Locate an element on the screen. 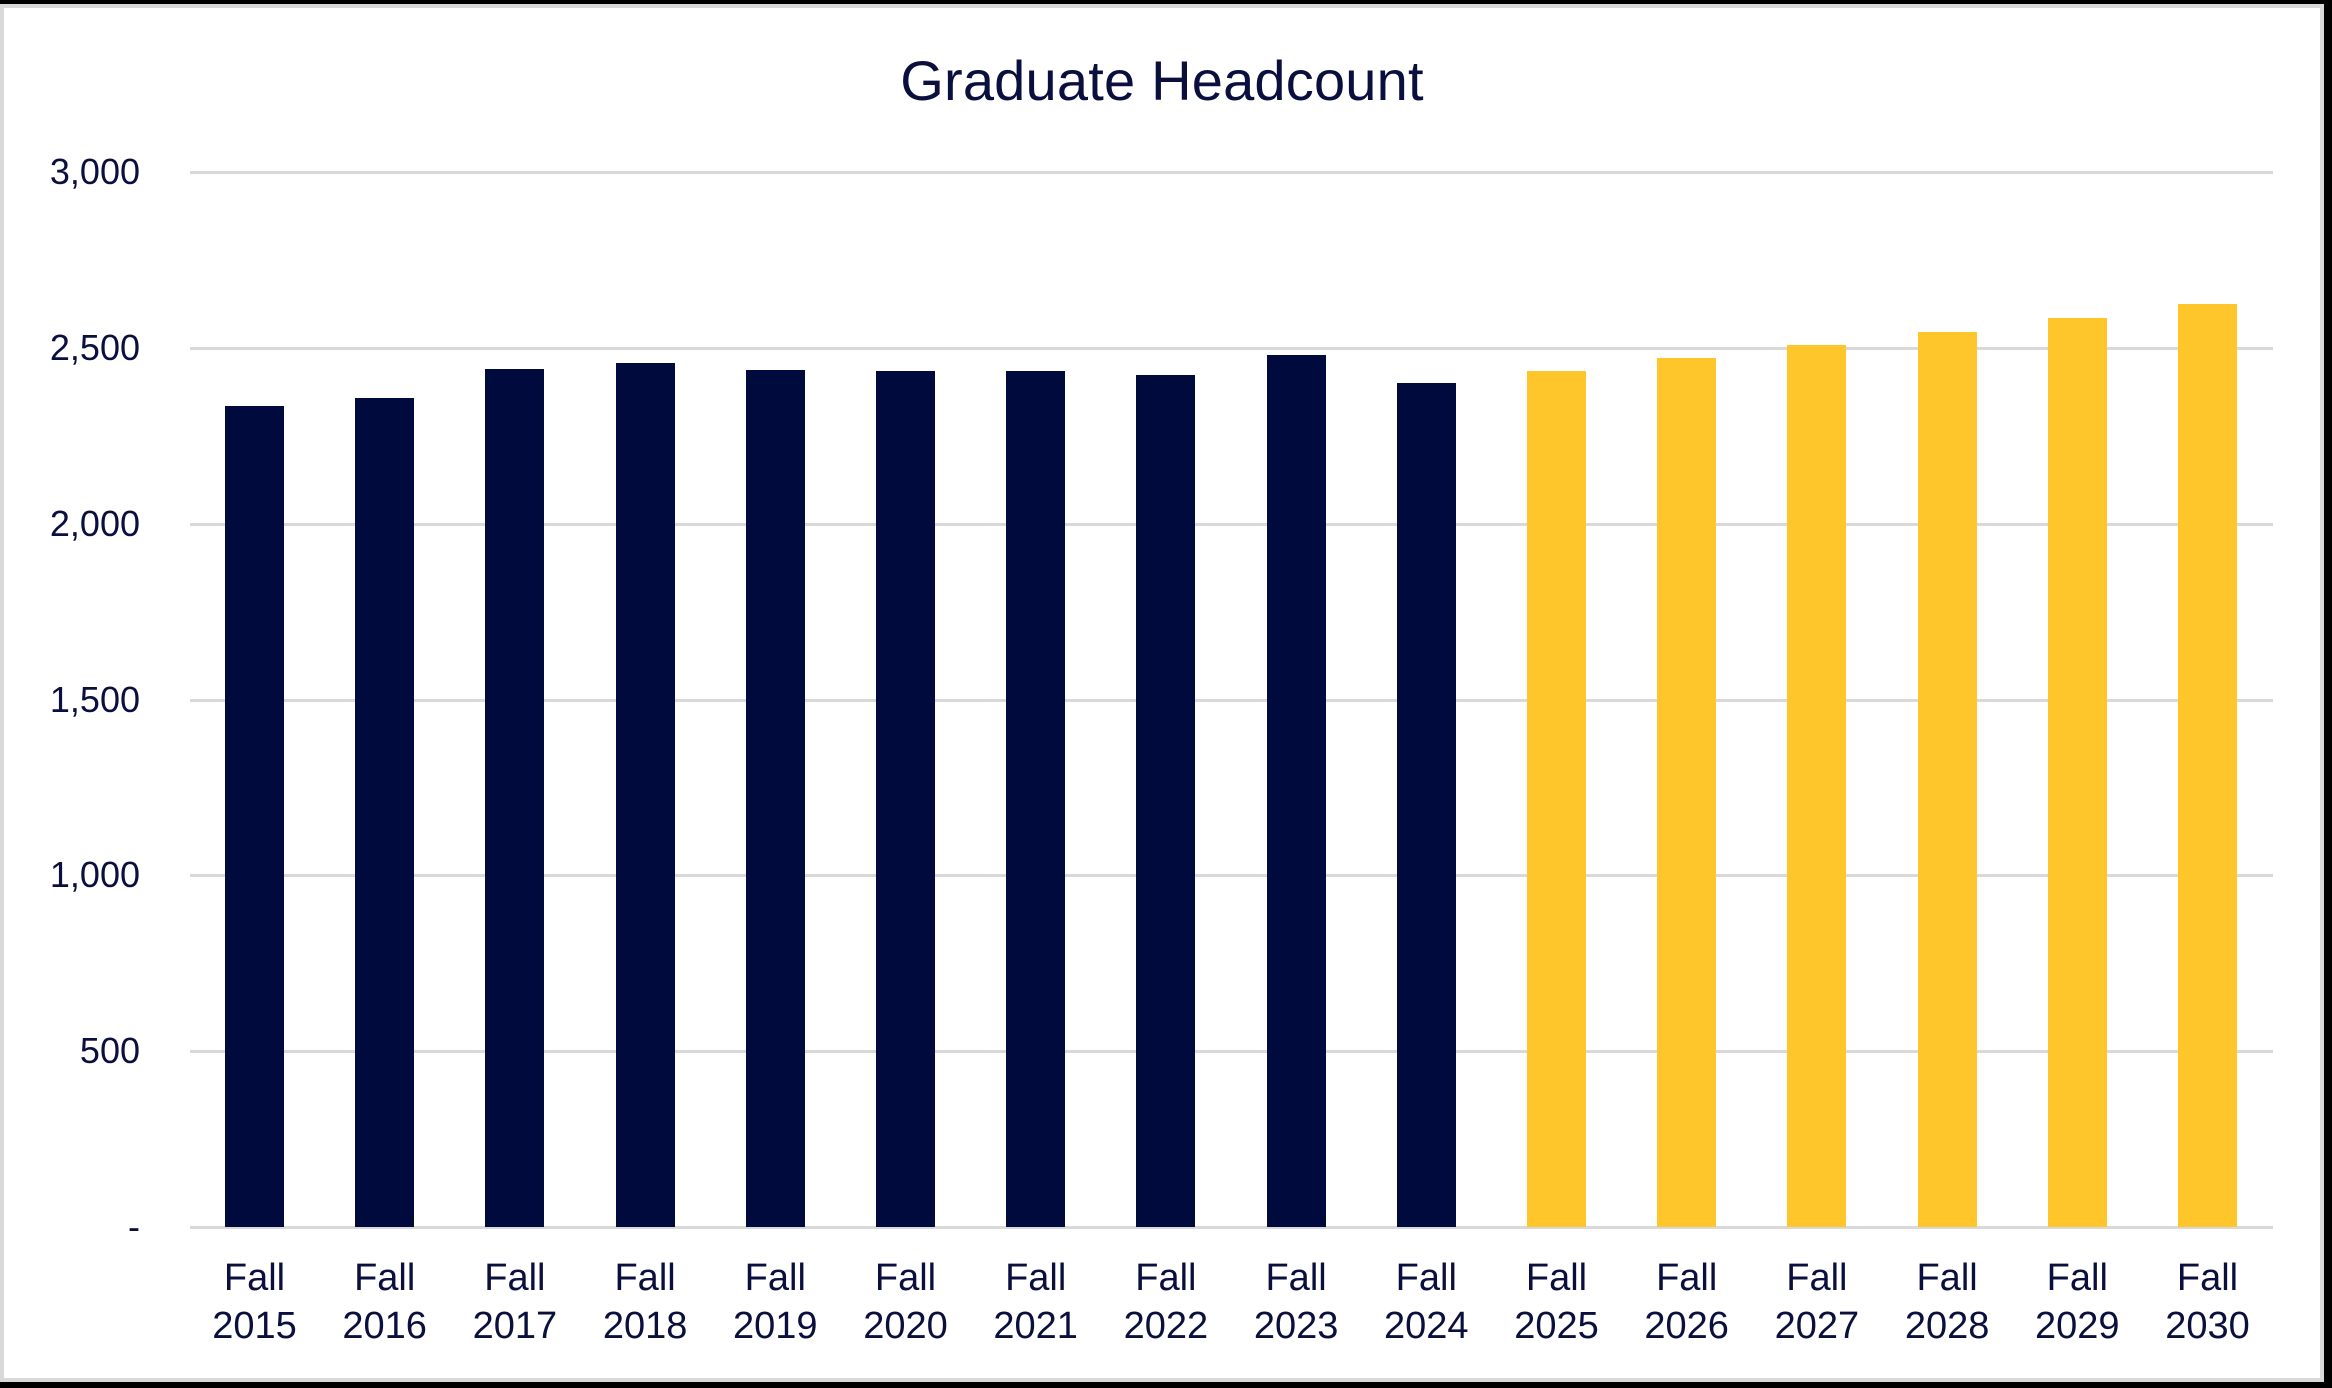 This screenshot has height=1388, width=2332. x-tick-label-line2: 2026 is located at coordinates (1686, 1326).